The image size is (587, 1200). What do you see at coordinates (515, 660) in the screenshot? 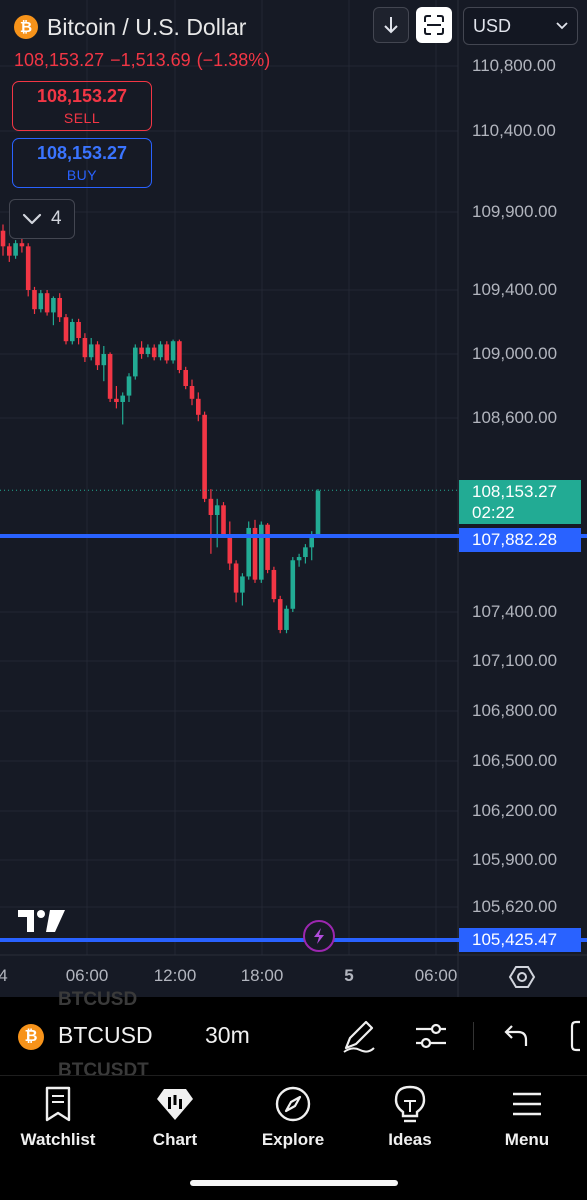
I see `price-scale-label: 107,100.00` at bounding box center [515, 660].